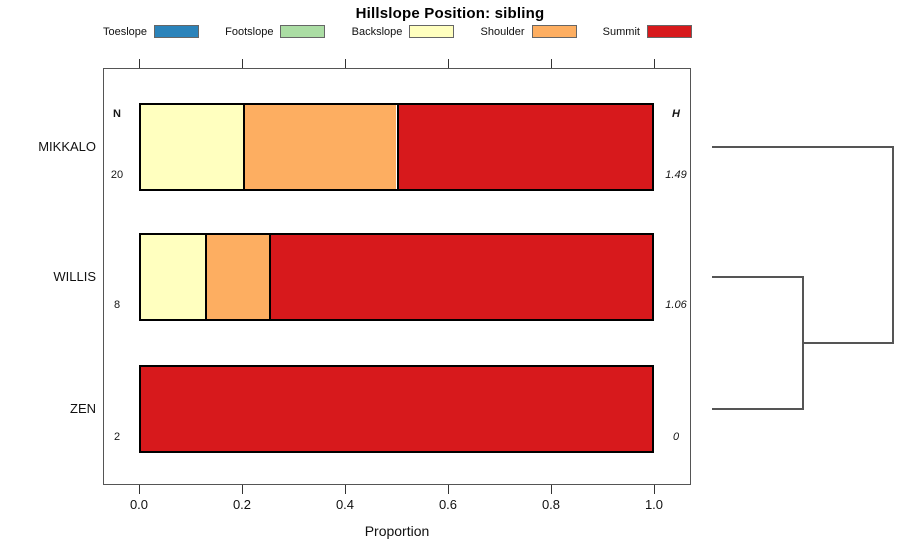  What do you see at coordinates (551, 504) in the screenshot?
I see `x-tick-label: 0.8` at bounding box center [551, 504].